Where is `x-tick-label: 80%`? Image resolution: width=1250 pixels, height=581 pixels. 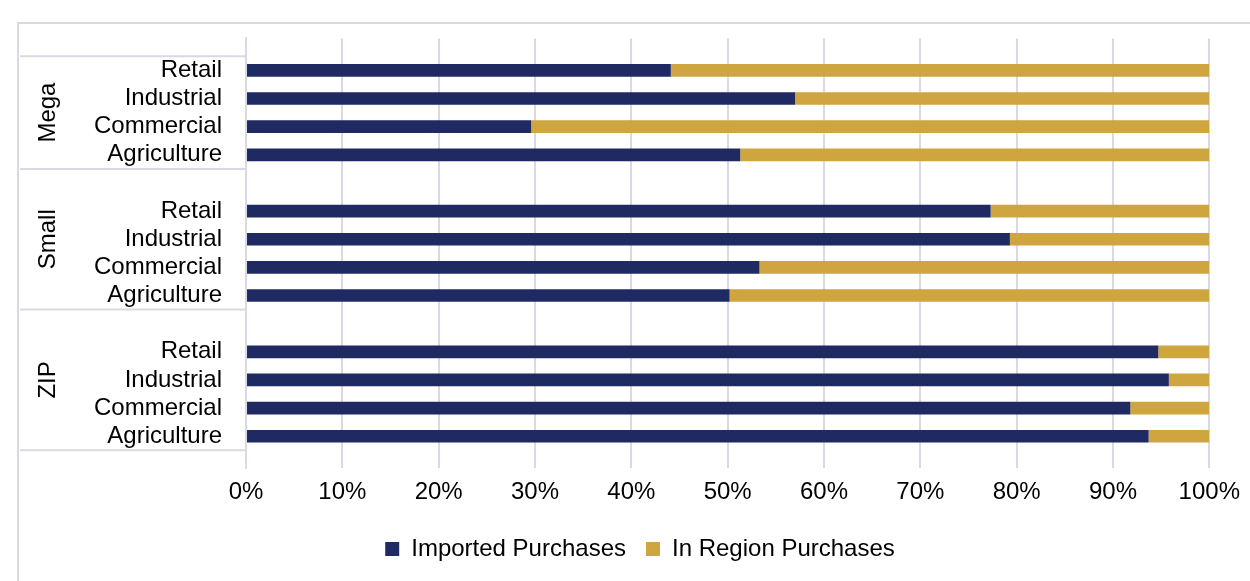 x-tick-label: 80% is located at coordinates (1016, 491).